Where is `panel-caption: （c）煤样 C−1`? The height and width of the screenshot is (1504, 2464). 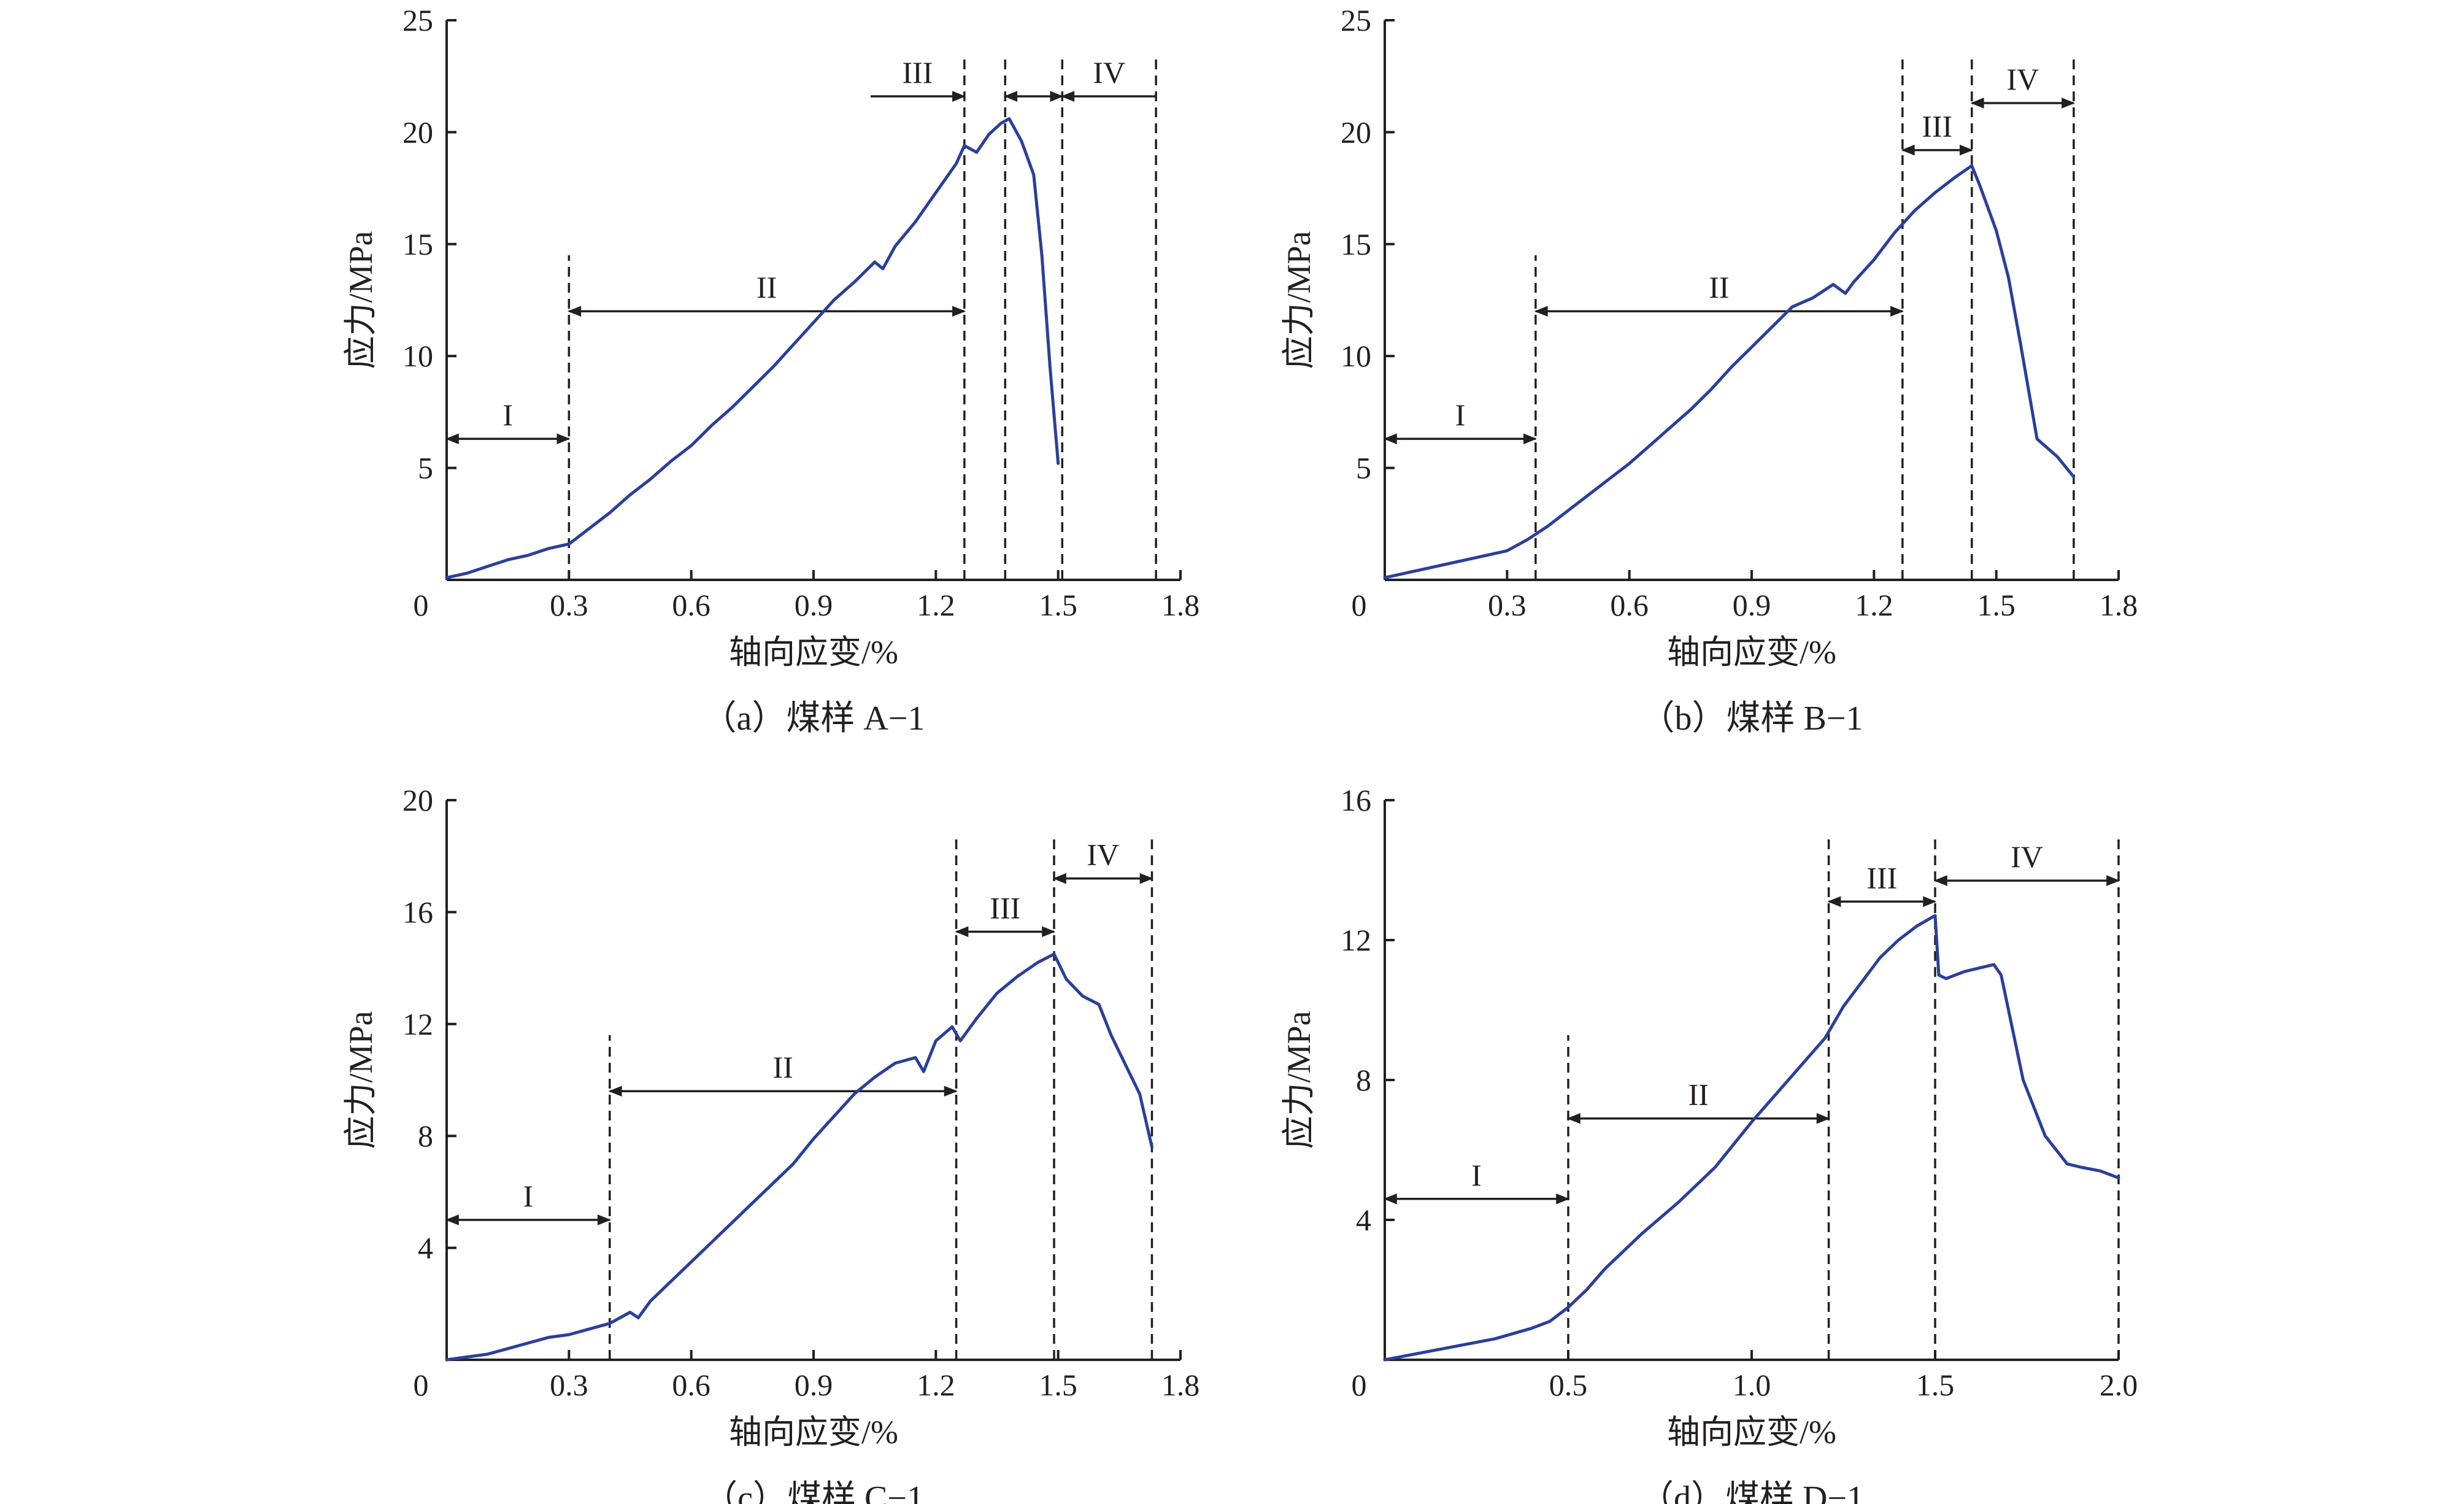
panel-caption: （c）煤样 C−1 is located at coordinates (813, 1491).